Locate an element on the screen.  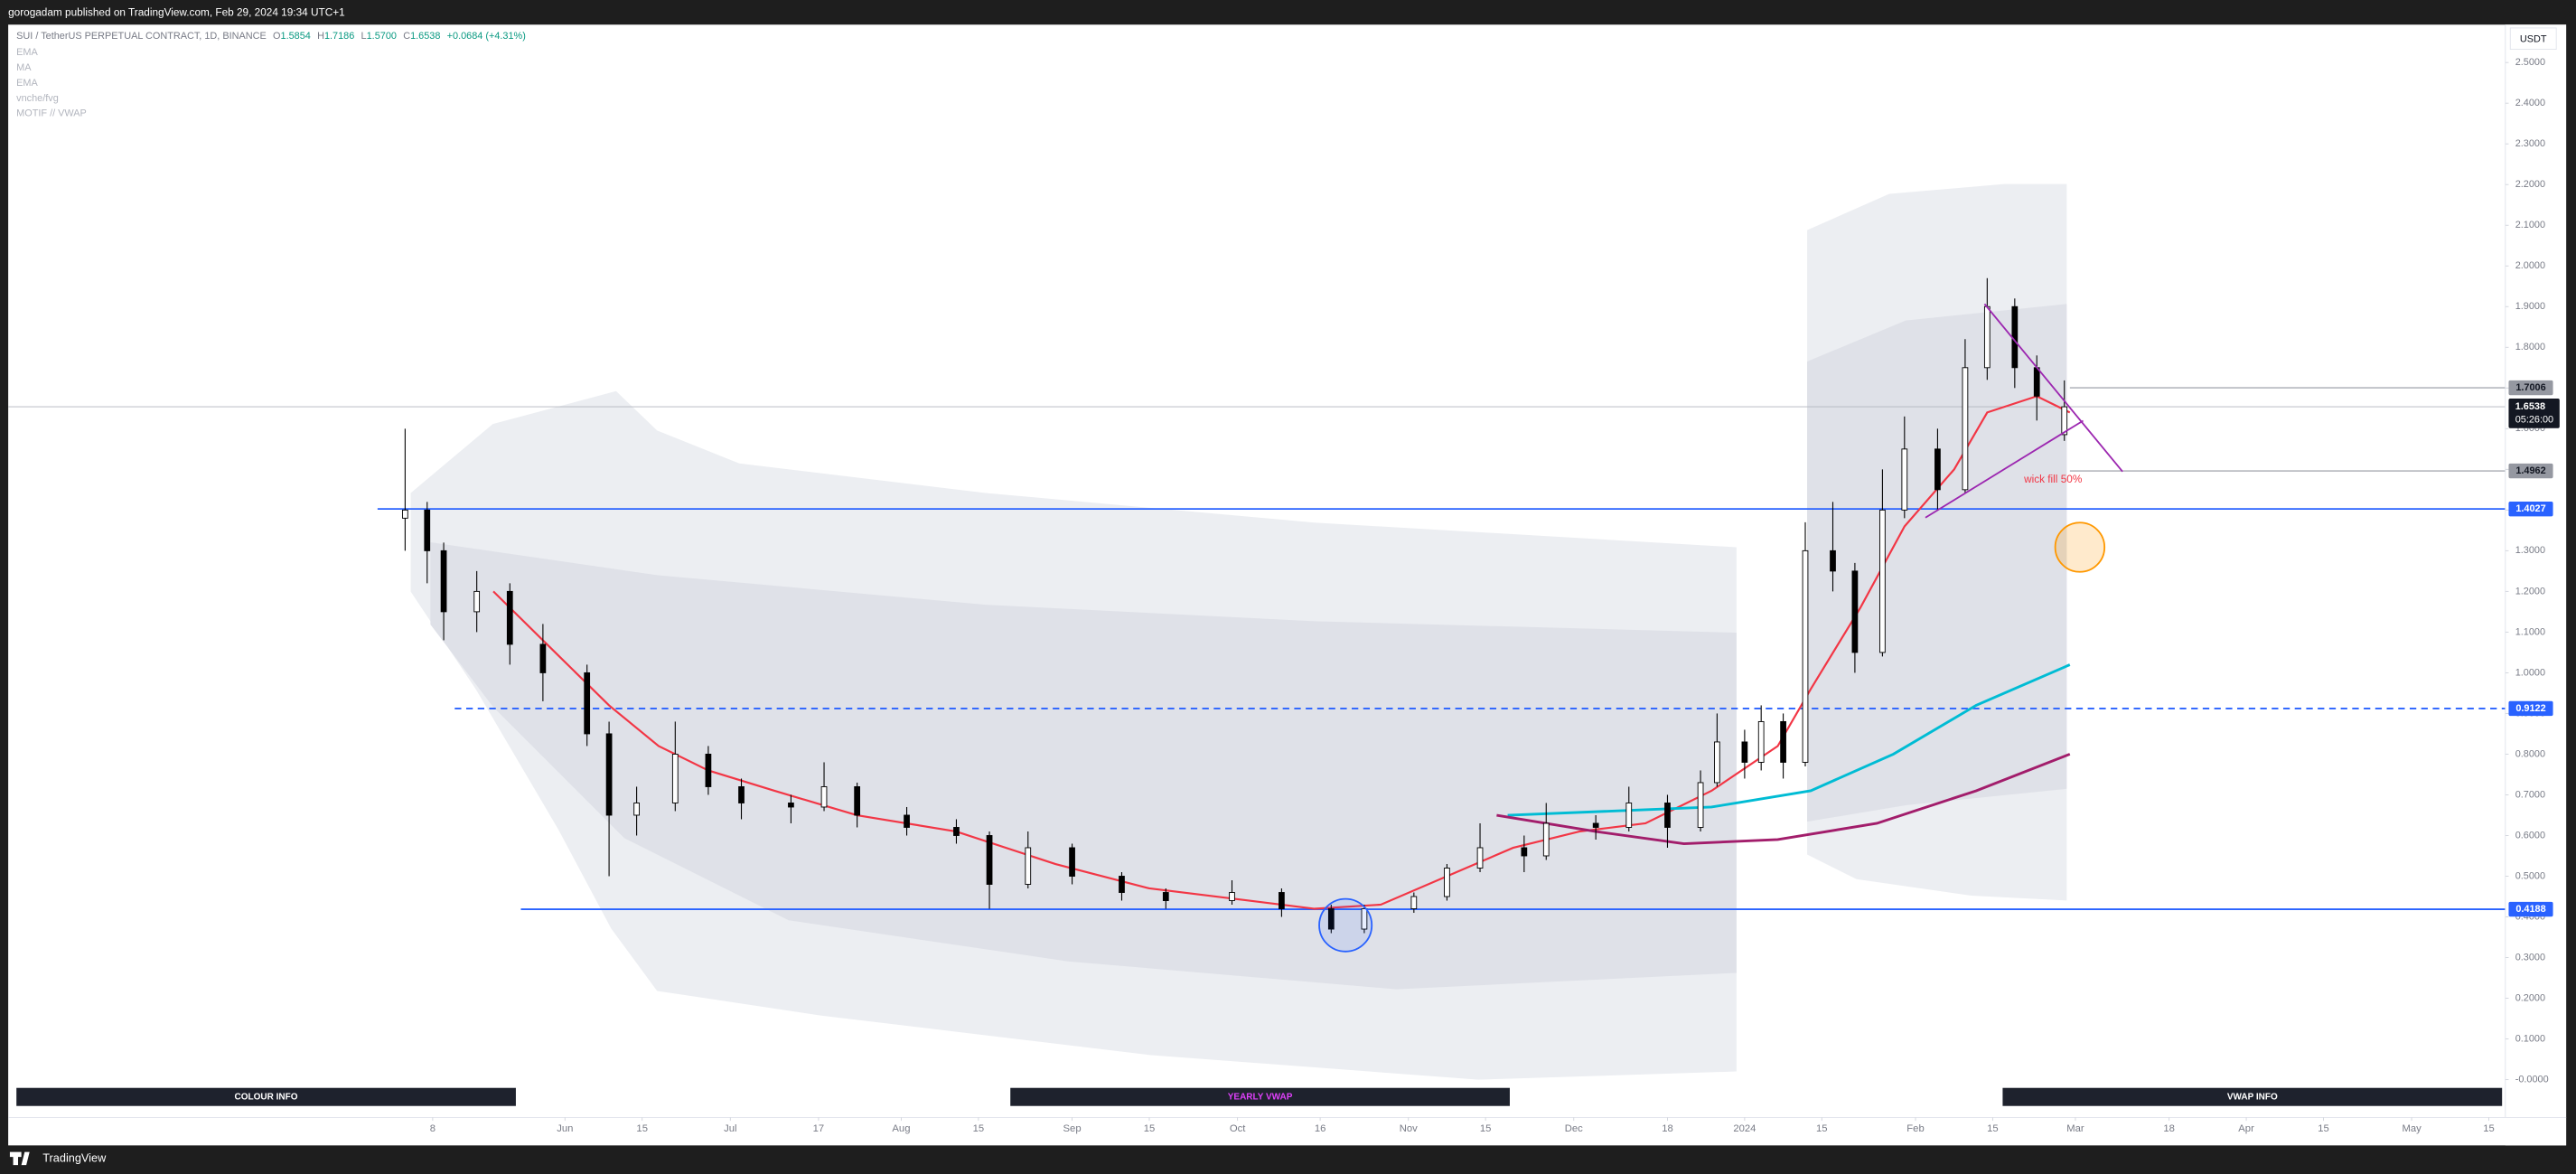
info-button-label: COLOUR INFO is located at coordinates (266, 1097).